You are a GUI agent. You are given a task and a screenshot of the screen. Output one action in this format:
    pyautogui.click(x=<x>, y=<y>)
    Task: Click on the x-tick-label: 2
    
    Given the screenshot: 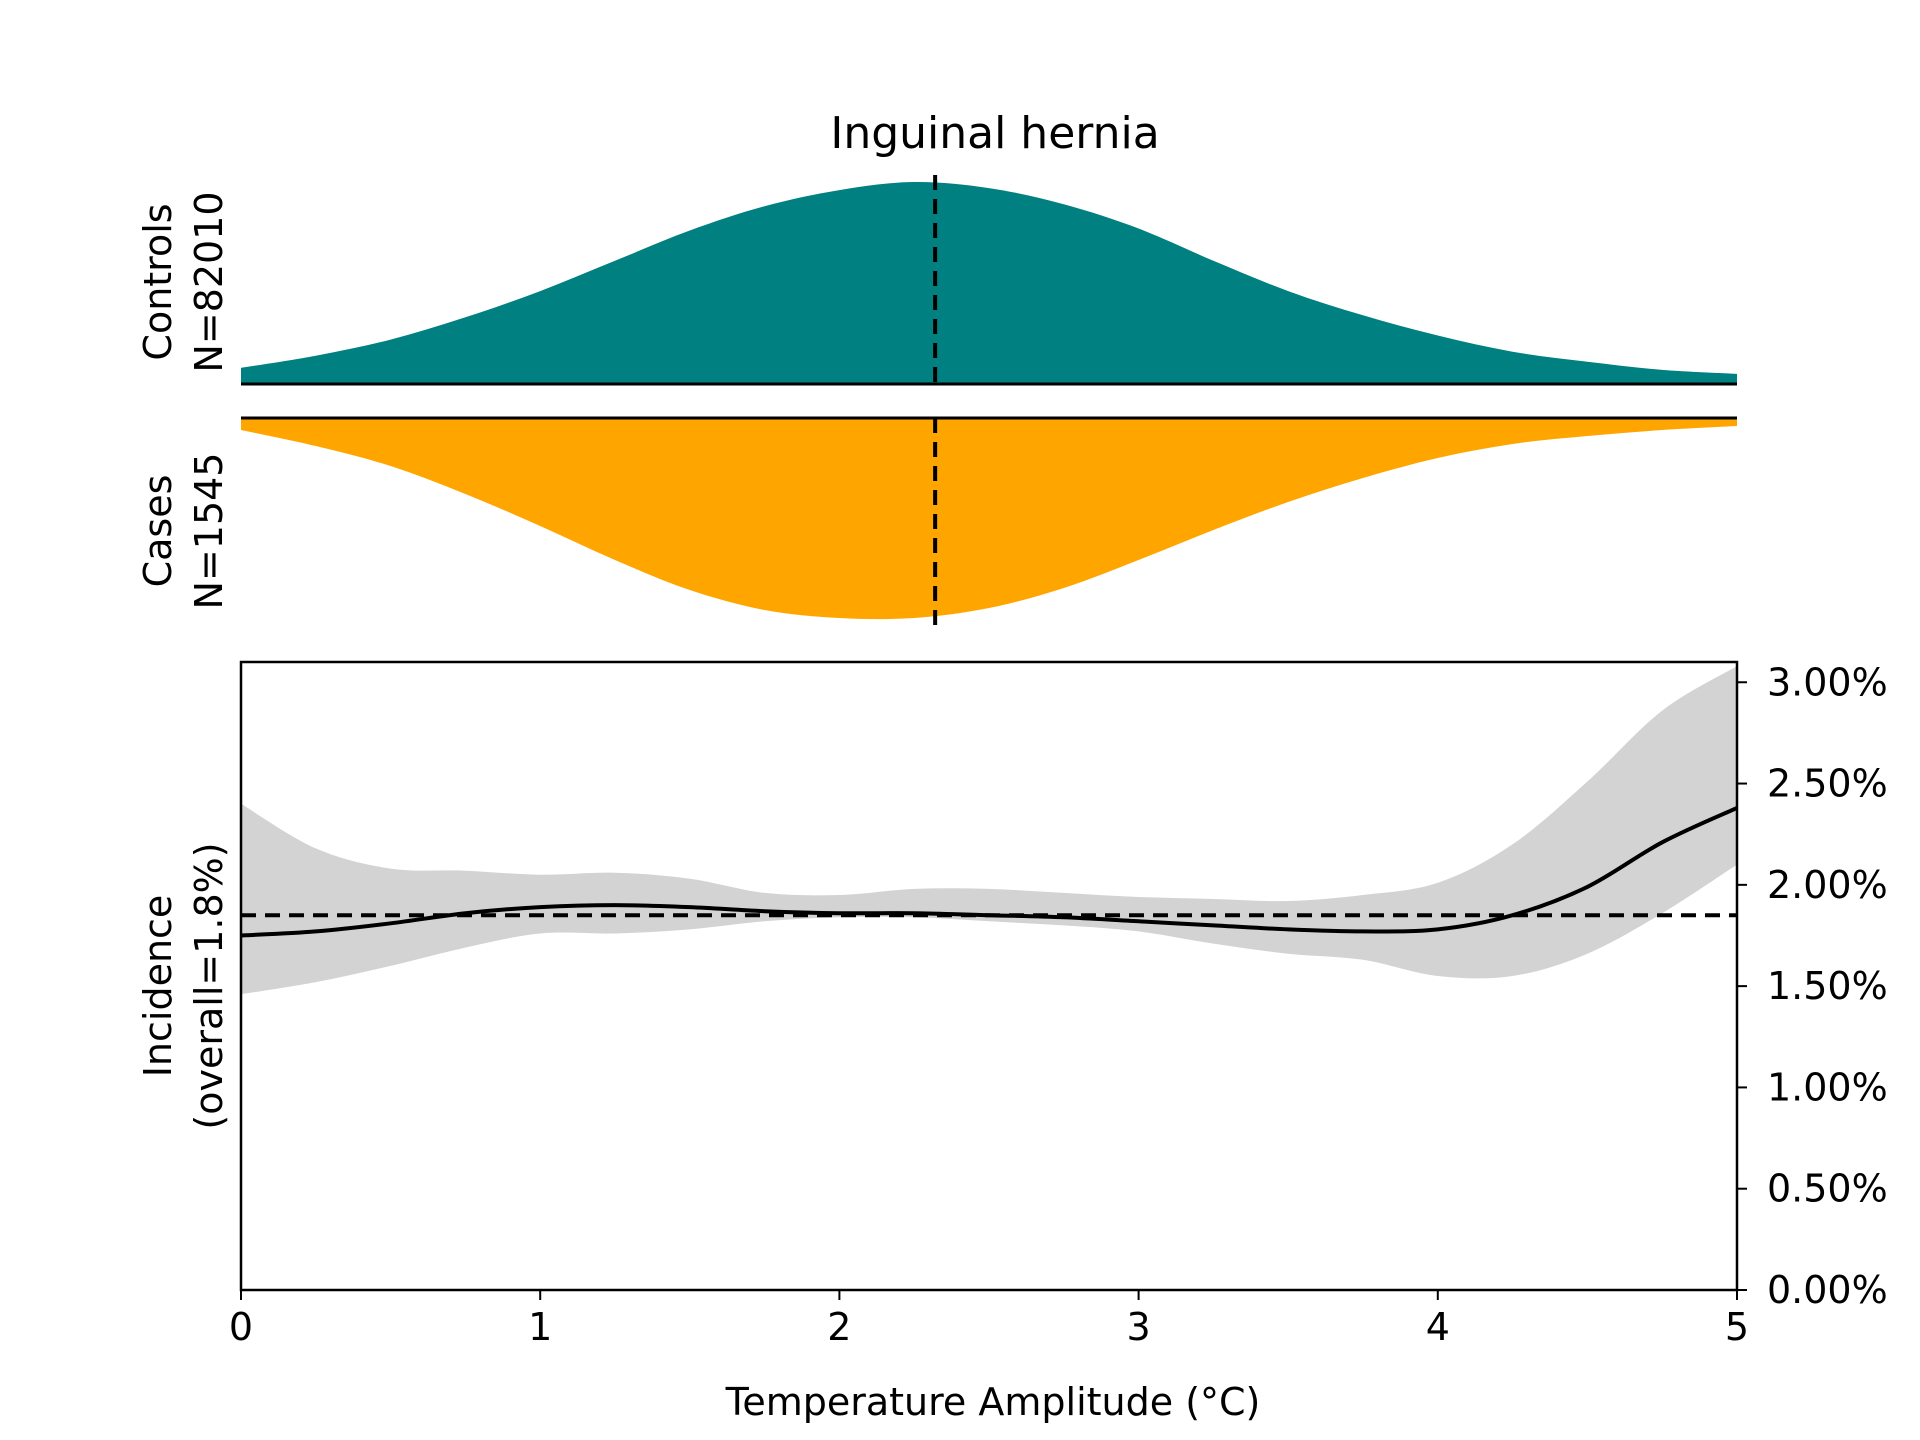 What is the action you would take?
    pyautogui.click(x=839, y=1327)
    